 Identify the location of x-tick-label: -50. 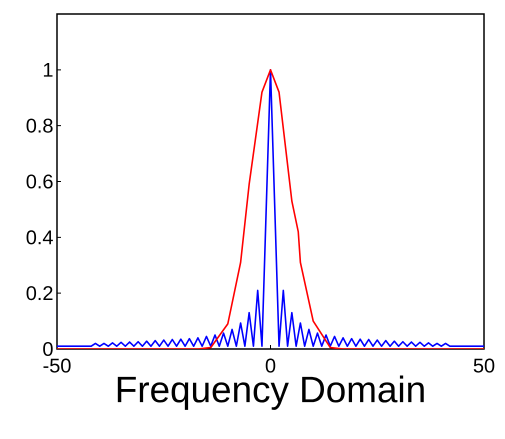
(57, 365).